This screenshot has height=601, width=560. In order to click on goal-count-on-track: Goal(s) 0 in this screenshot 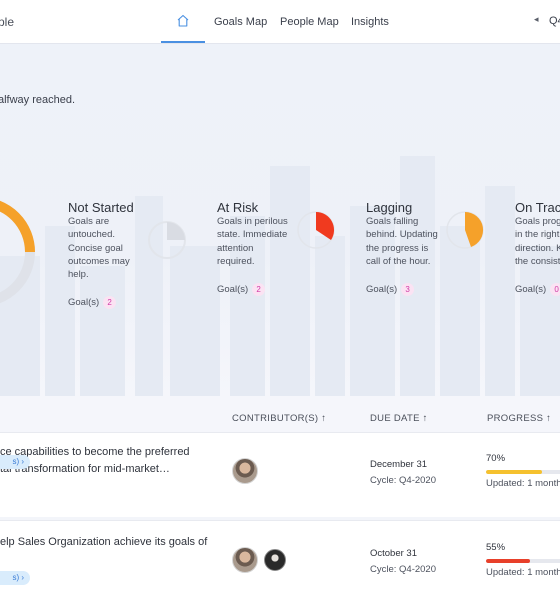, I will do `click(537, 289)`.